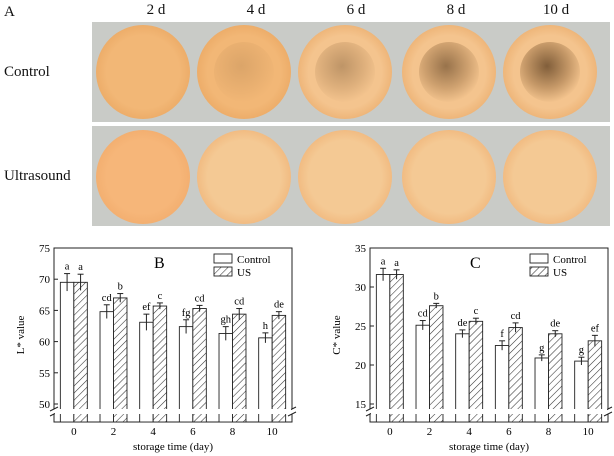 This screenshot has height=456, width=614. Describe the element at coordinates (146, 307) in the screenshot. I see `significance-letter-b: ef` at that location.